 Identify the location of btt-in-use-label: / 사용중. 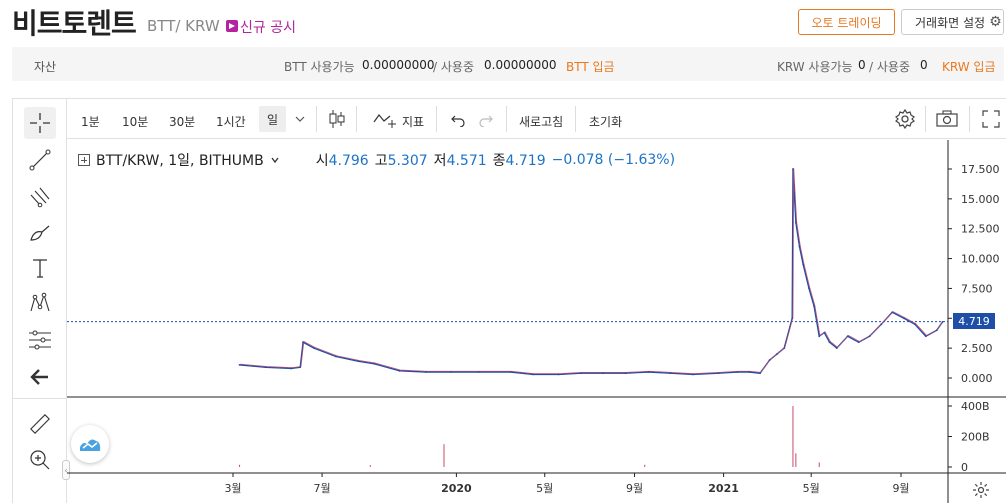
(453, 67).